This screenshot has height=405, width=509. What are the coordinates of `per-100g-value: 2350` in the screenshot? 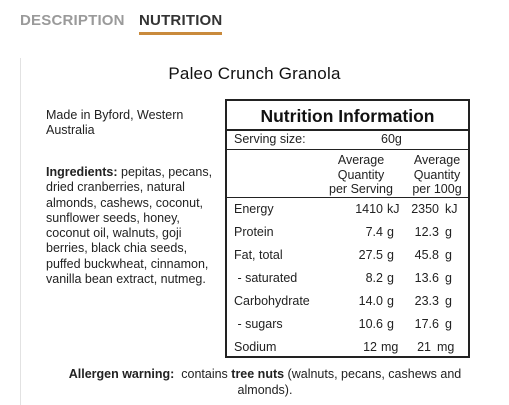 It's located at (425, 209).